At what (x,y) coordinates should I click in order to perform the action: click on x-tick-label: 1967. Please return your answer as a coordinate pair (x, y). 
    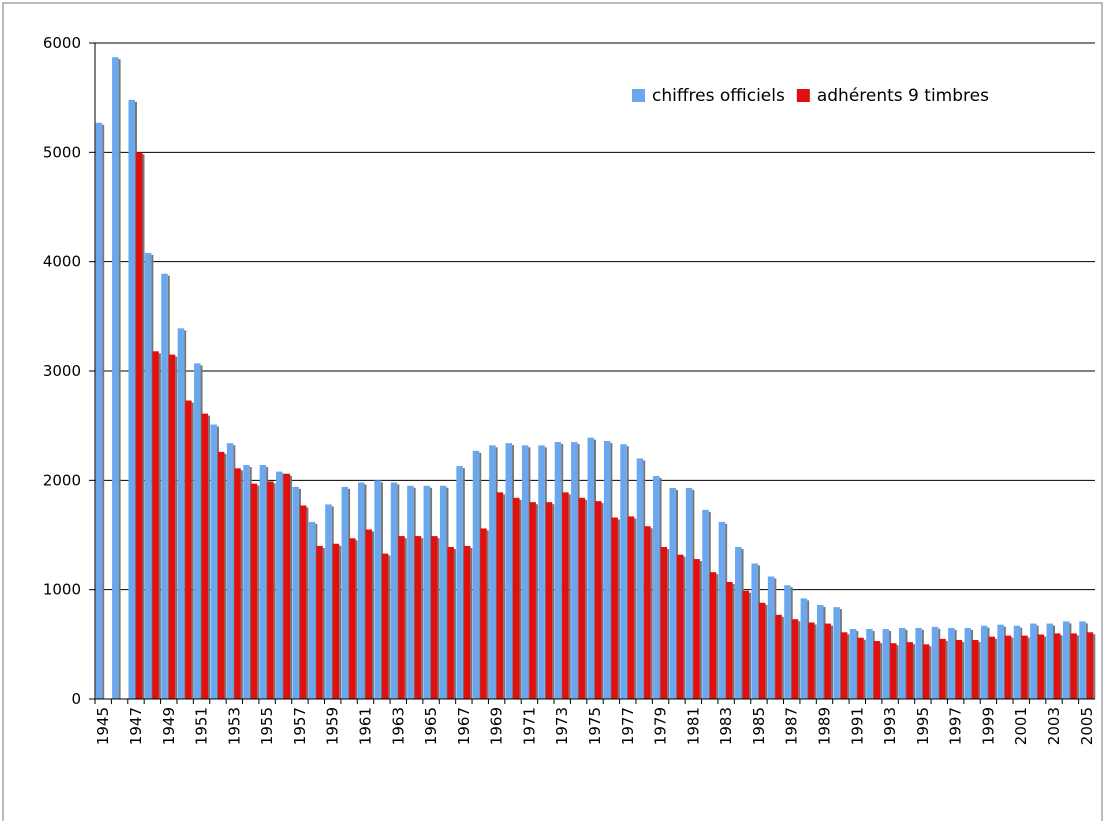
    Looking at the image, I should click on (464, 726).